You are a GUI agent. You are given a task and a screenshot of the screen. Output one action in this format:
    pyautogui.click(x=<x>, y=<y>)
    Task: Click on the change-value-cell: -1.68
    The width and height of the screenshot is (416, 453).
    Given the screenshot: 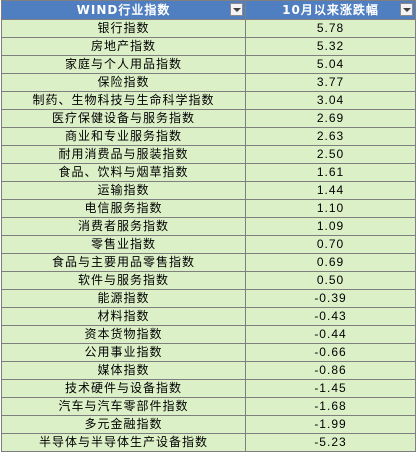 What is the action you would take?
    pyautogui.click(x=330, y=406)
    